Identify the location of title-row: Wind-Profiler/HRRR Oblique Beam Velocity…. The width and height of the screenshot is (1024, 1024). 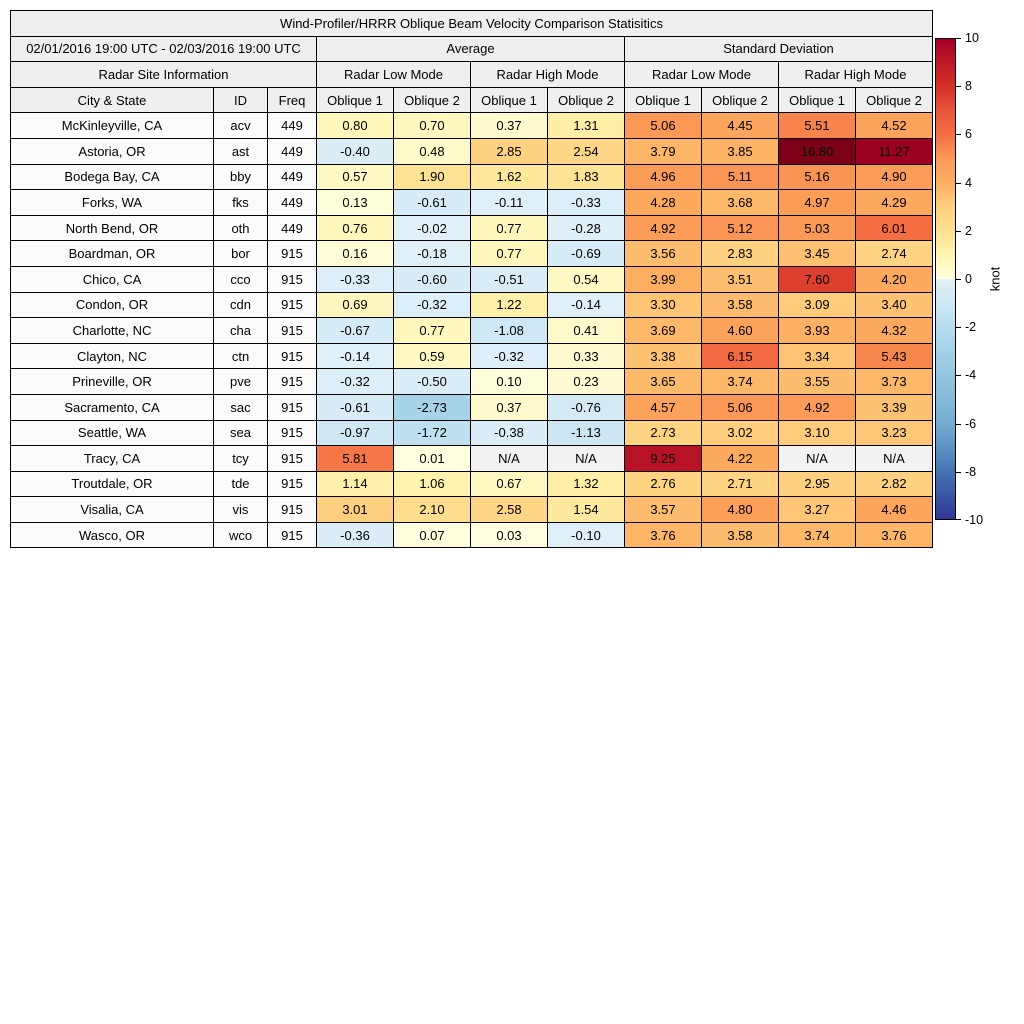
(471, 23).